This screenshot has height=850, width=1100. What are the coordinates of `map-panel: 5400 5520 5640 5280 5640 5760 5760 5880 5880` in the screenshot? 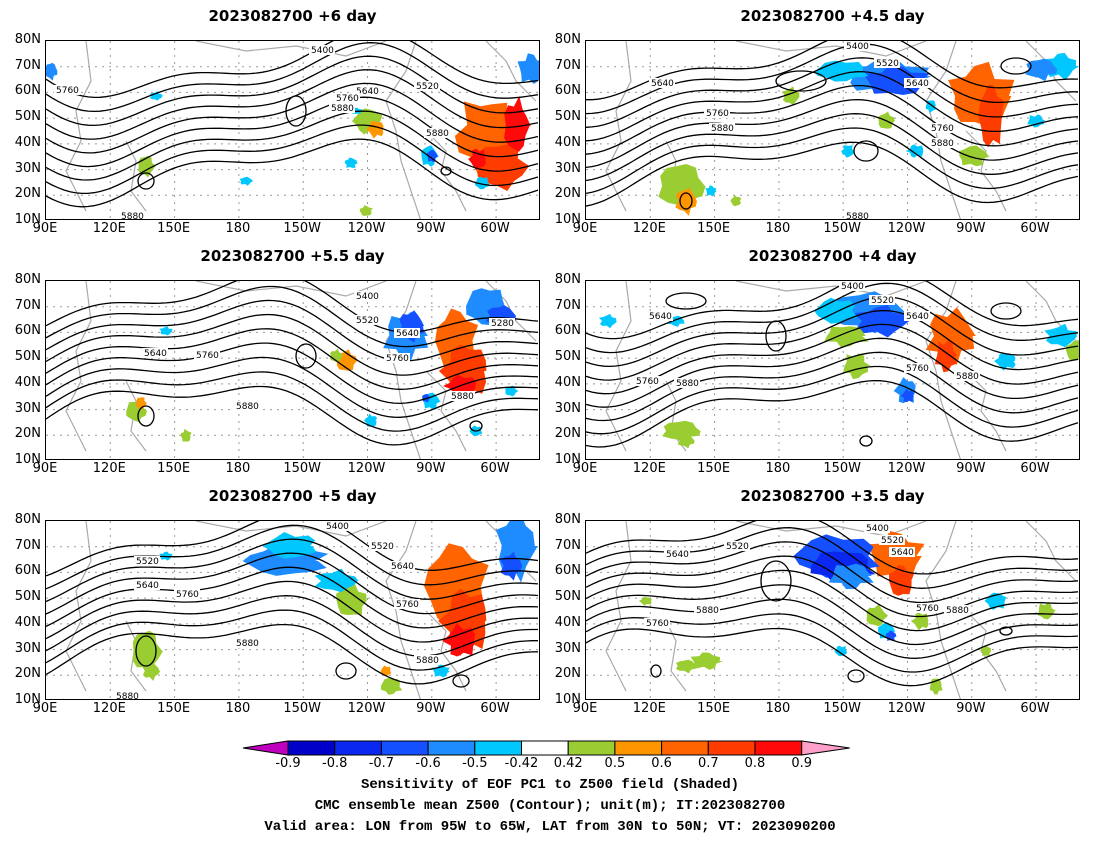 It's located at (292, 370).